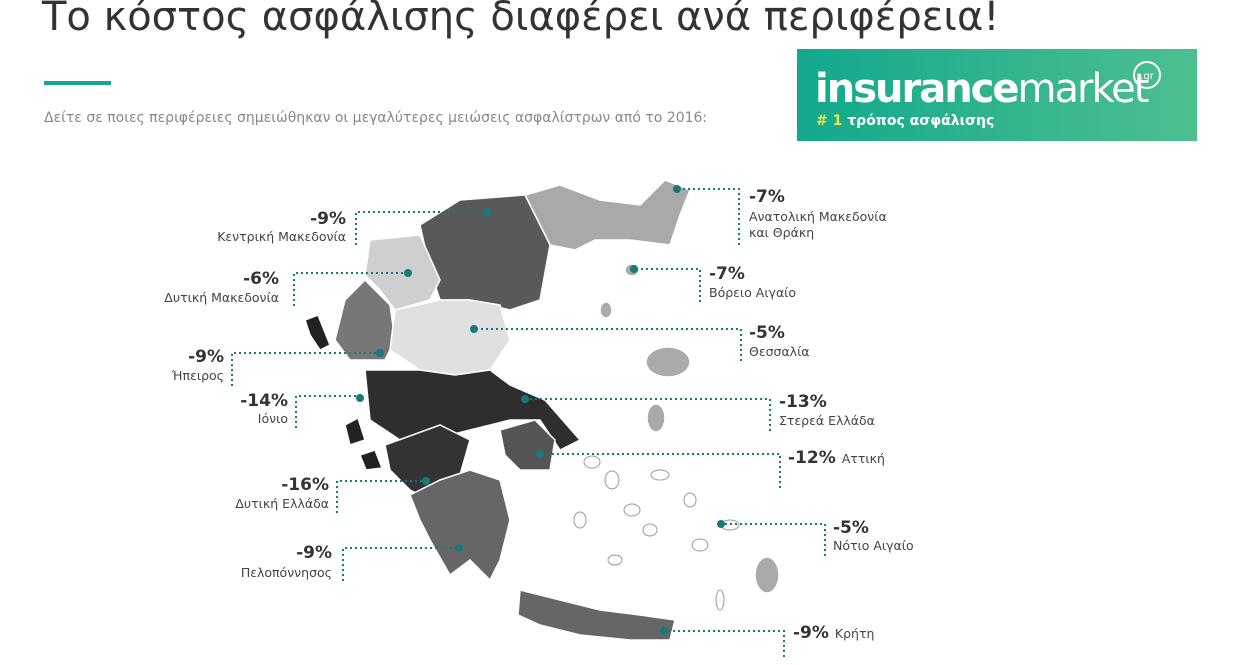  What do you see at coordinates (855, 633) in the screenshot?
I see `region-name: Κρήτη` at bounding box center [855, 633].